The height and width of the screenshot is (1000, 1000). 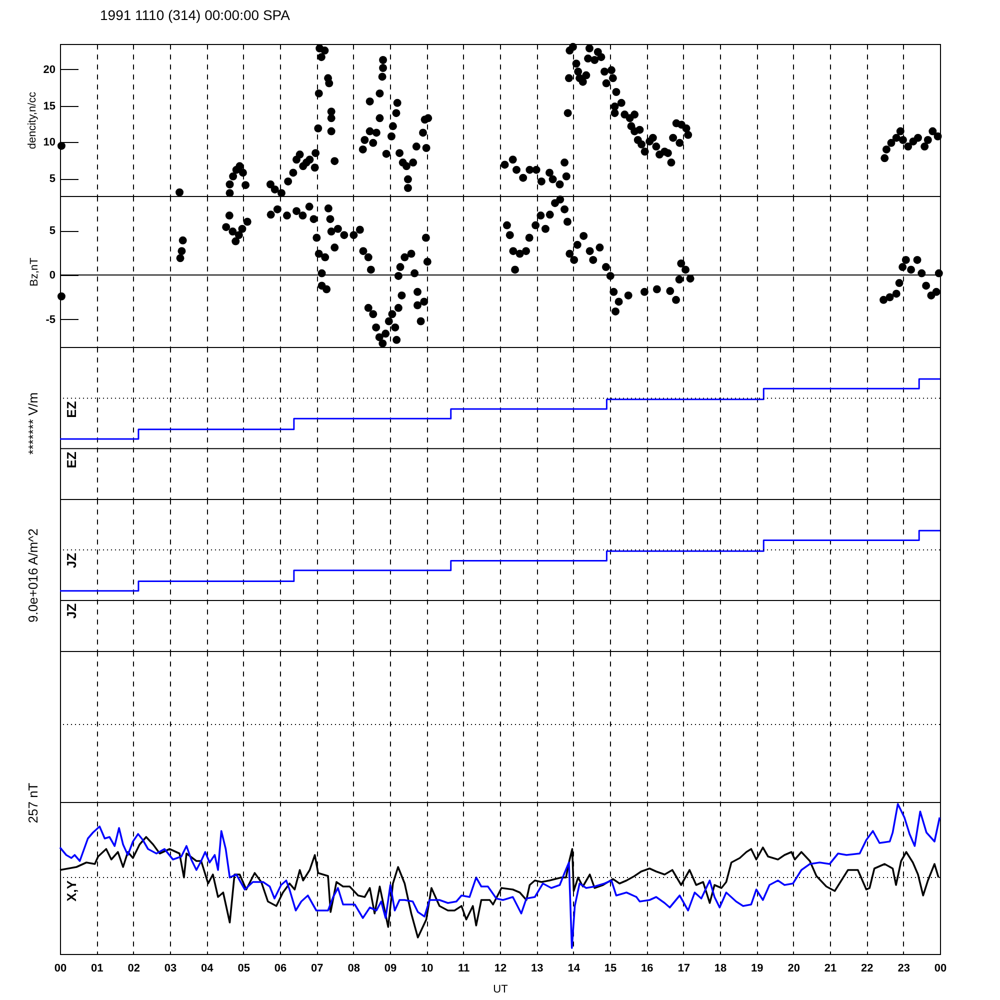 I want to click on x-tick-label: 12, so click(x=500, y=968).